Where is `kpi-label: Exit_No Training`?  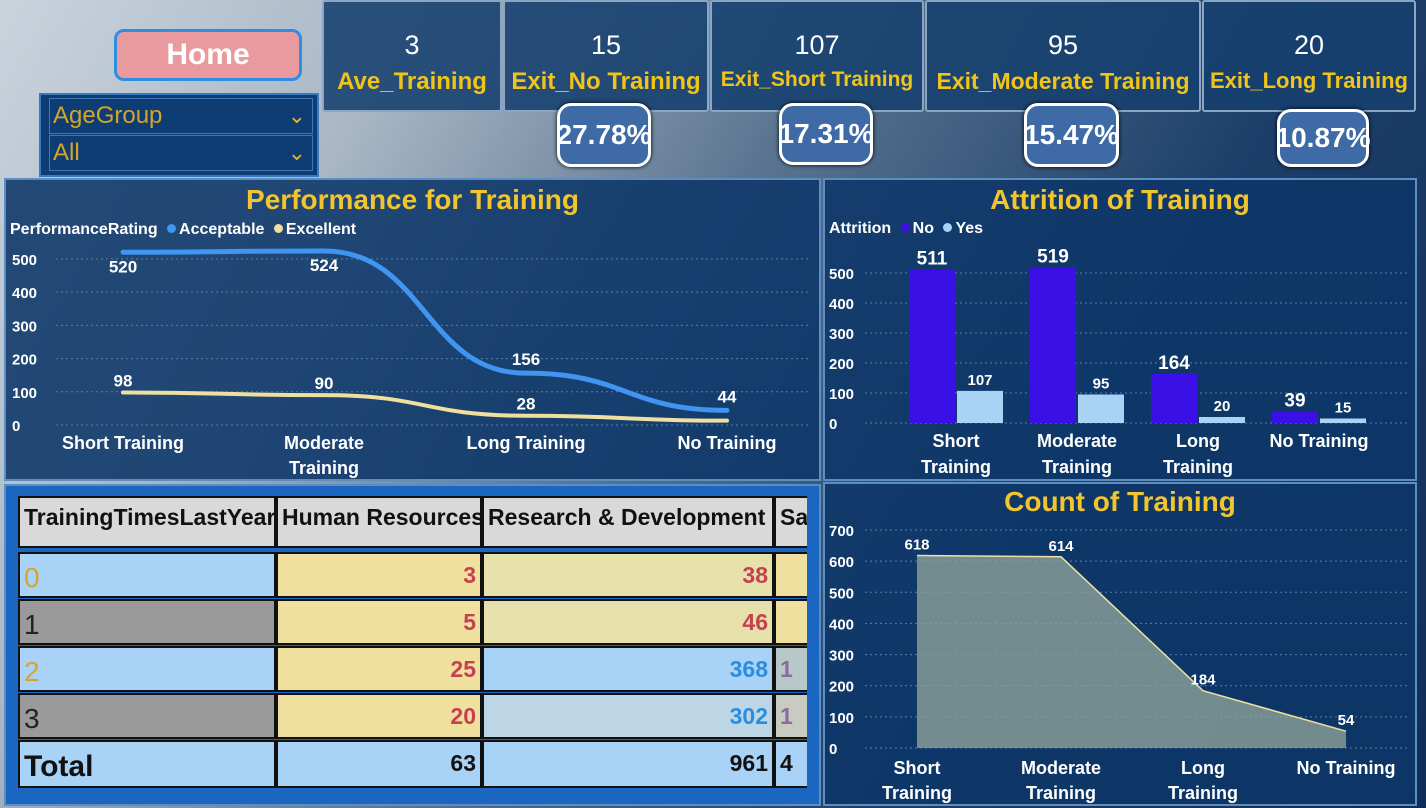 kpi-label: Exit_No Training is located at coordinates (606, 81).